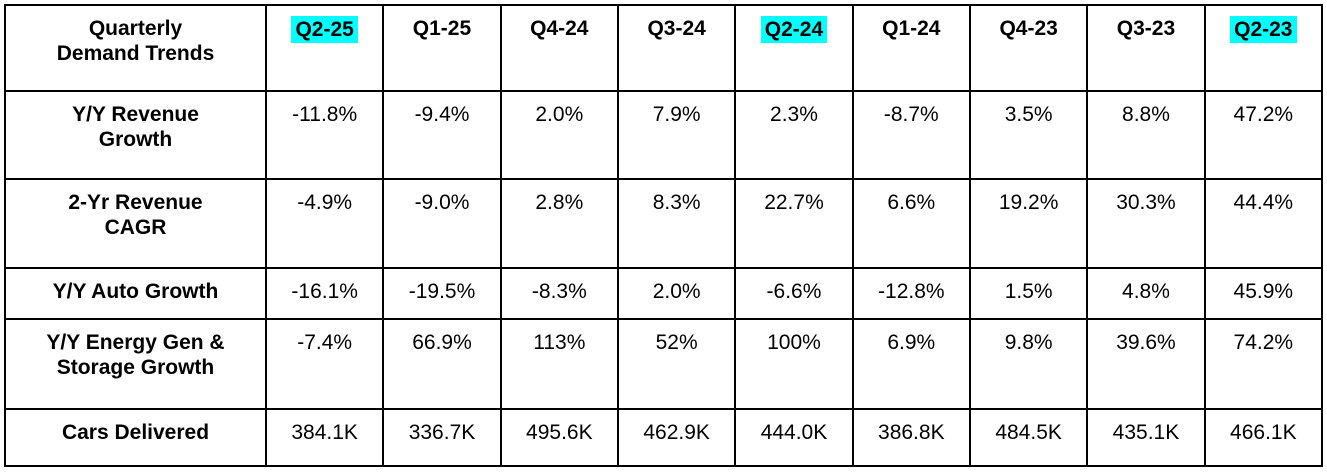 The height and width of the screenshot is (475, 1327). What do you see at coordinates (1263, 293) in the screenshot?
I see `data-cell: 45.9%` at bounding box center [1263, 293].